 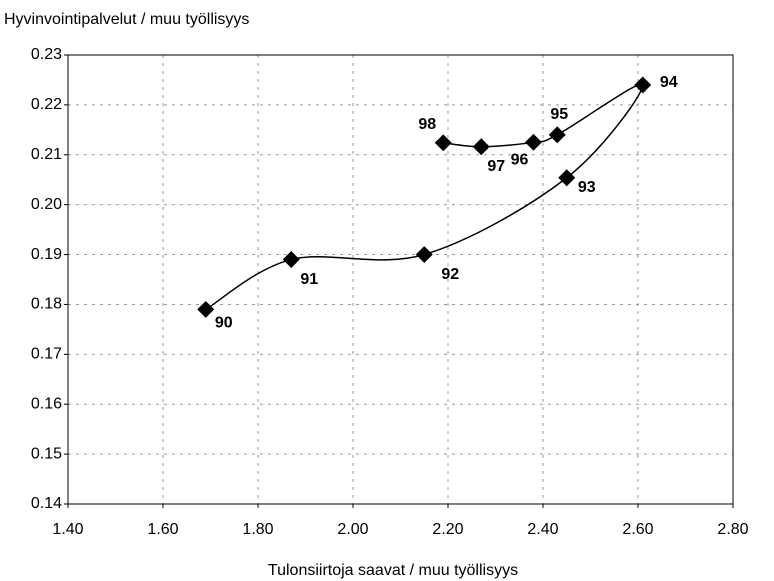 What do you see at coordinates (732, 529) in the screenshot?
I see `x-tick-label: 2.80` at bounding box center [732, 529].